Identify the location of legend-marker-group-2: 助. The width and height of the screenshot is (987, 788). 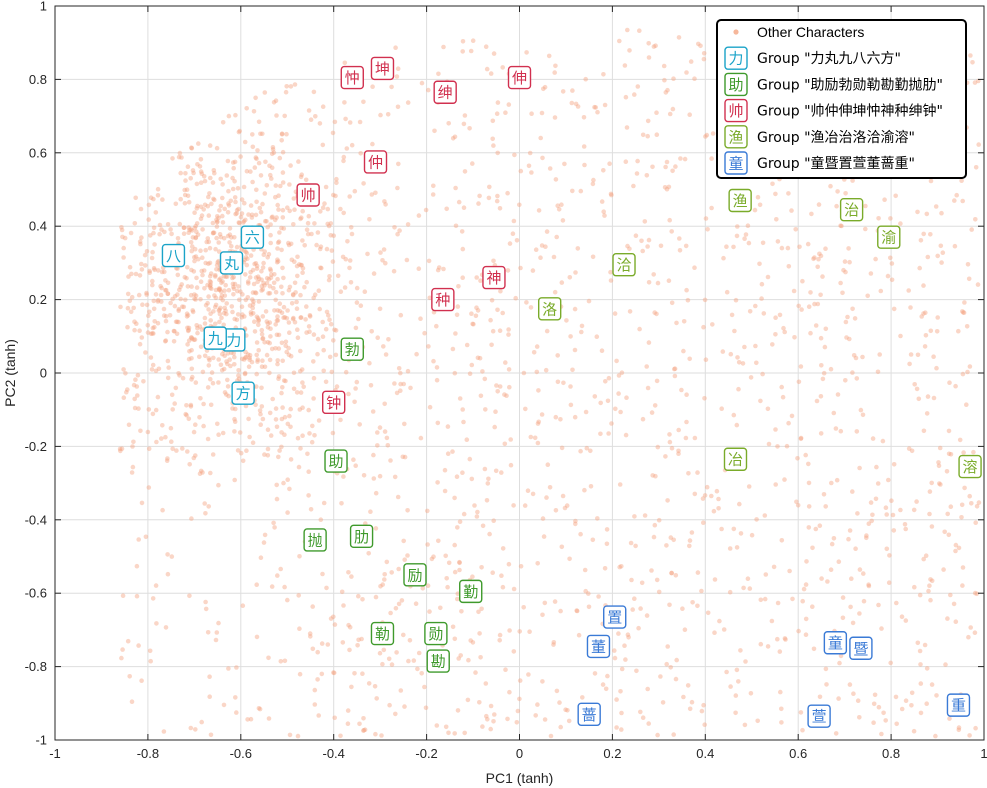
(736, 84).